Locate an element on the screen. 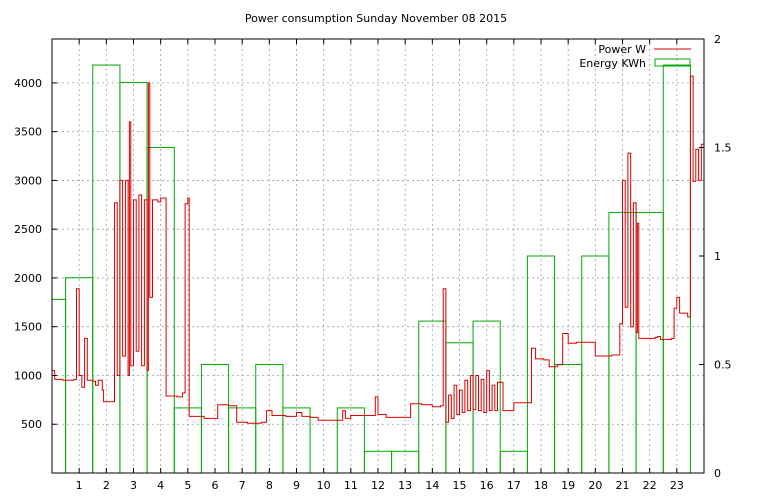 The image size is (768, 500). x-tick-label: 10 is located at coordinates (324, 485).